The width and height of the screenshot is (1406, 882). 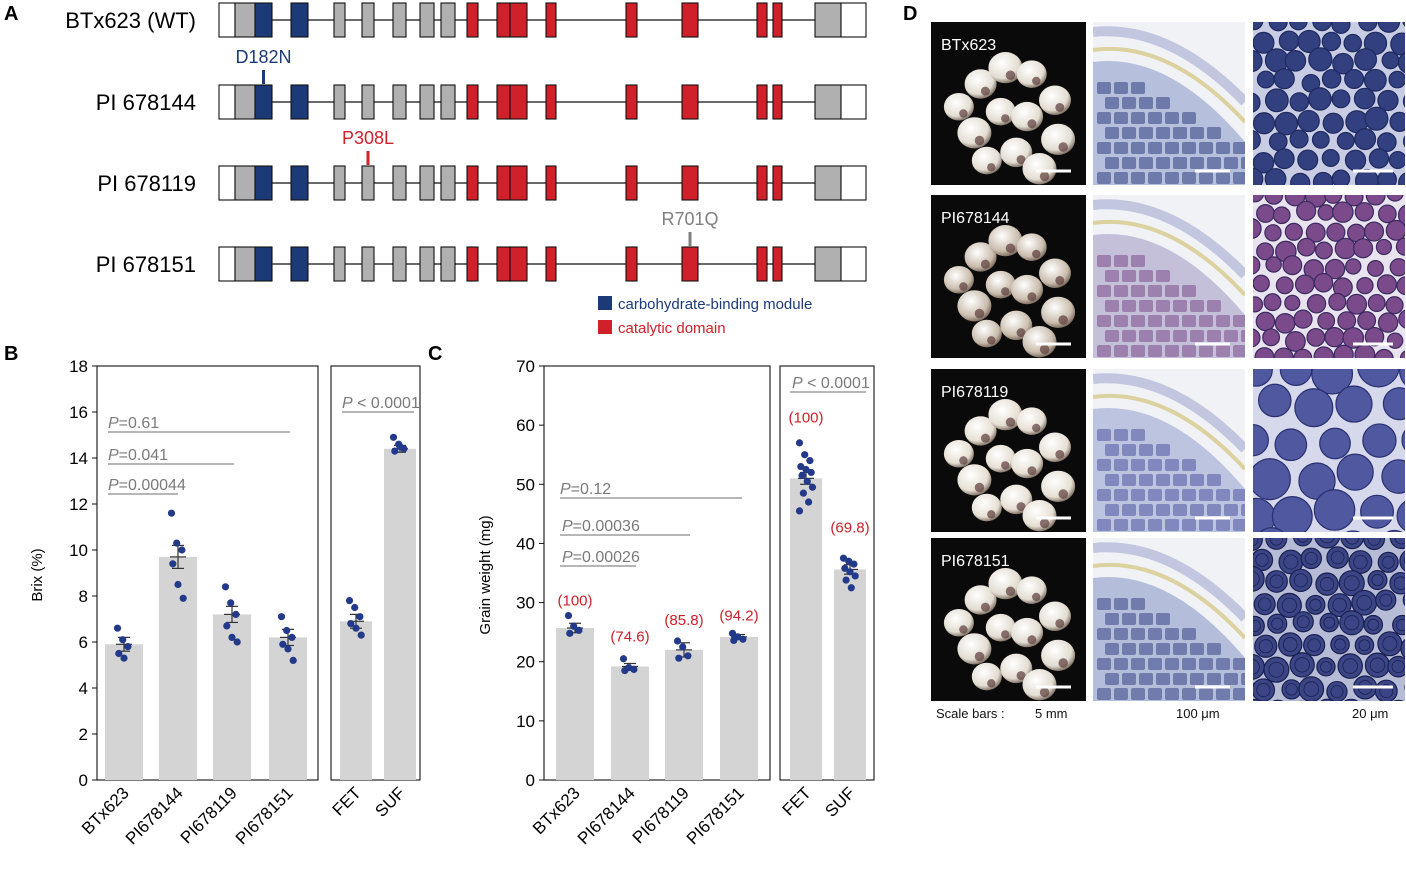 I want to click on grain-y-tick-label: 30, so click(x=525, y=603).